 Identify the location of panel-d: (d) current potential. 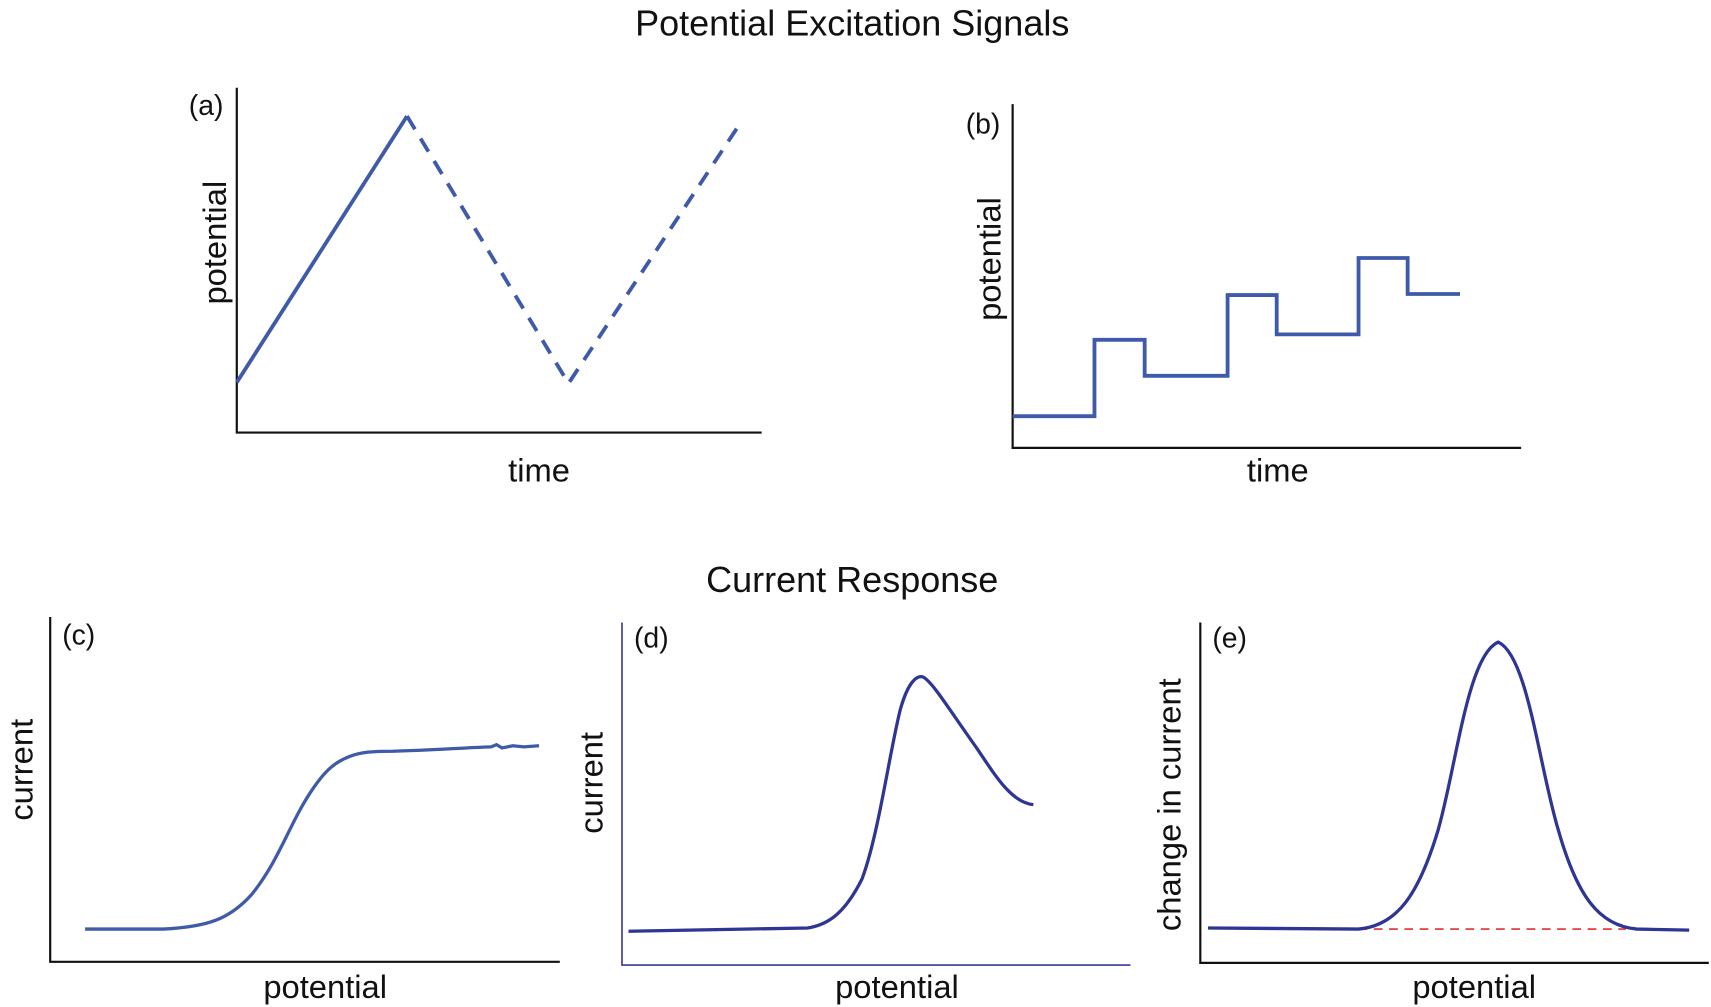
(851, 813).